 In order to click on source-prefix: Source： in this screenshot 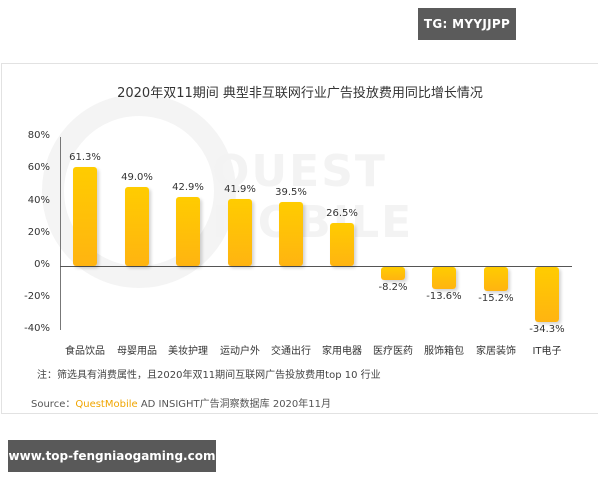, I will do `click(53, 404)`.